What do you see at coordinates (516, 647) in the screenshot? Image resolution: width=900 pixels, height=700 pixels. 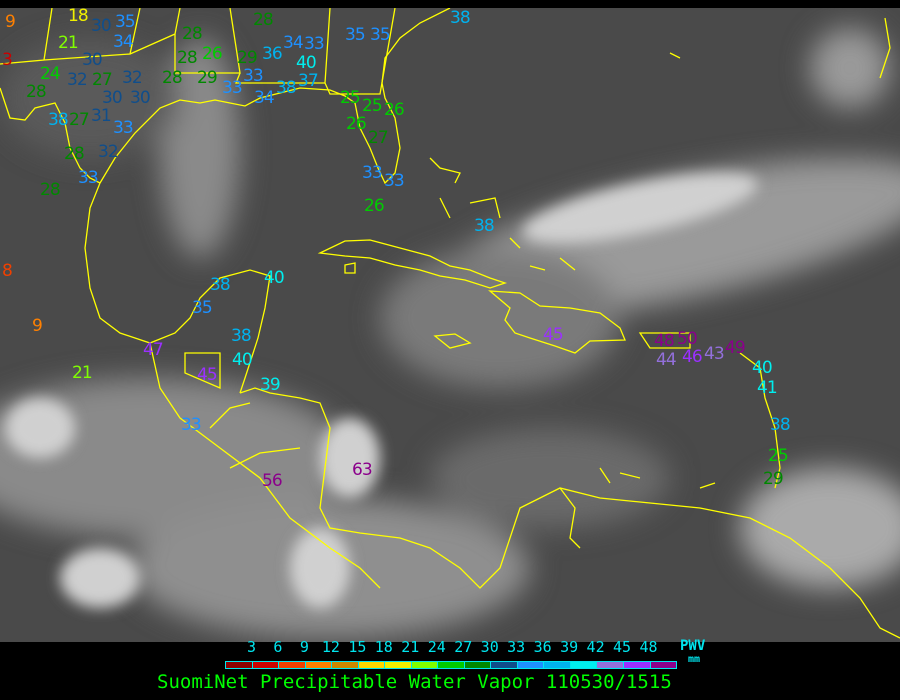 I see `legend-tick: 33` at bounding box center [516, 647].